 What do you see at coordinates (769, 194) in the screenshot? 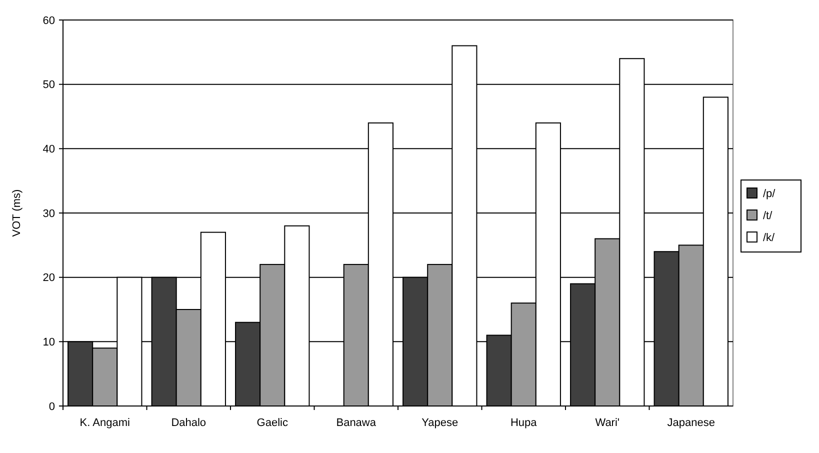
I see `legend-label: /p/` at bounding box center [769, 194].